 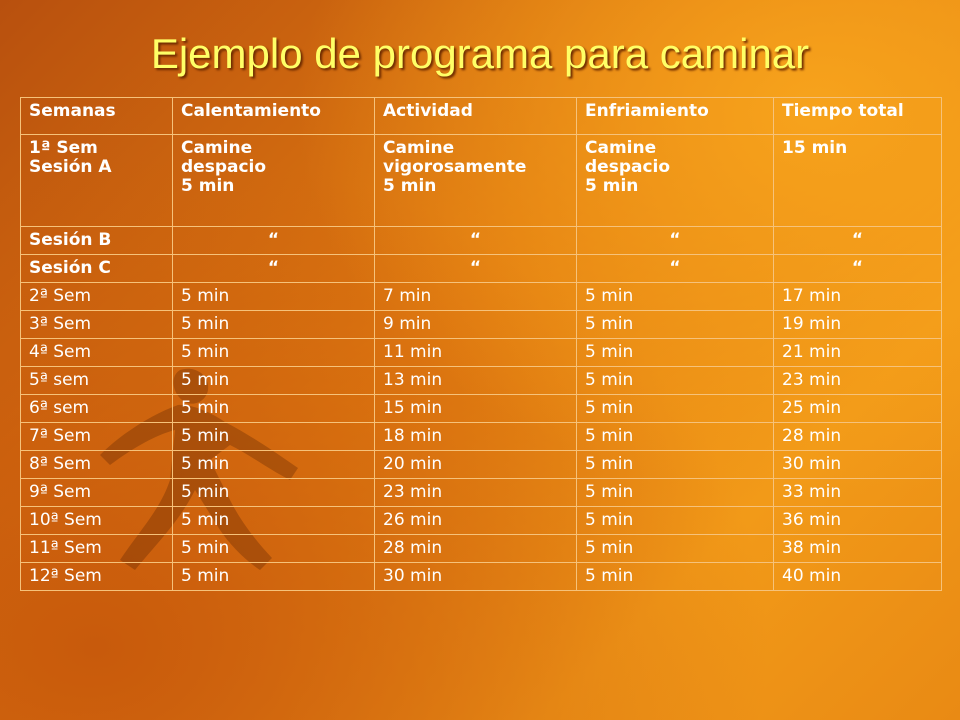 I want to click on header-semanas: Semanas, so click(x=96, y=116).